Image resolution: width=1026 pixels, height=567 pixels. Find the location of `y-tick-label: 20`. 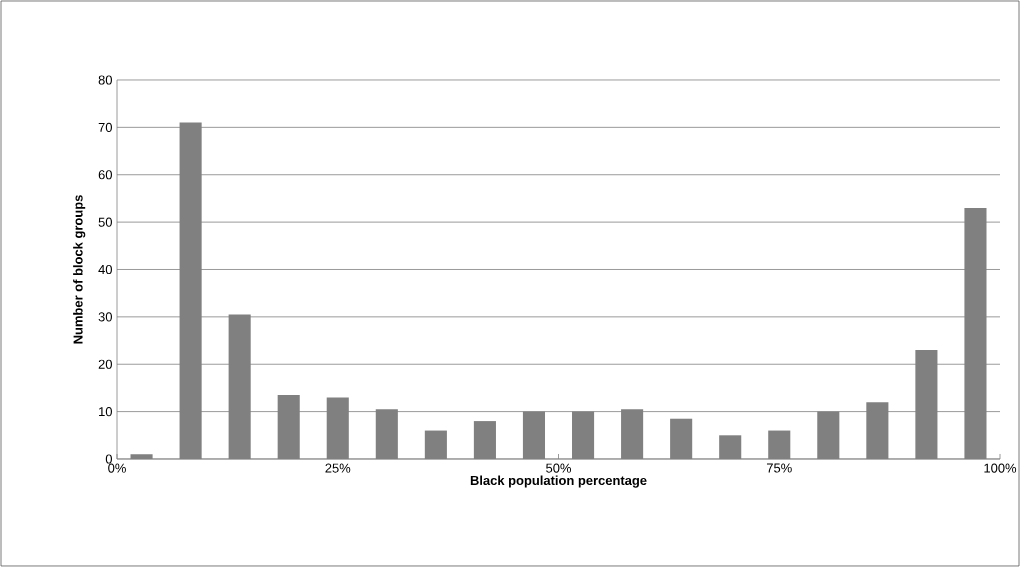

y-tick-label: 20 is located at coordinates (105, 364).